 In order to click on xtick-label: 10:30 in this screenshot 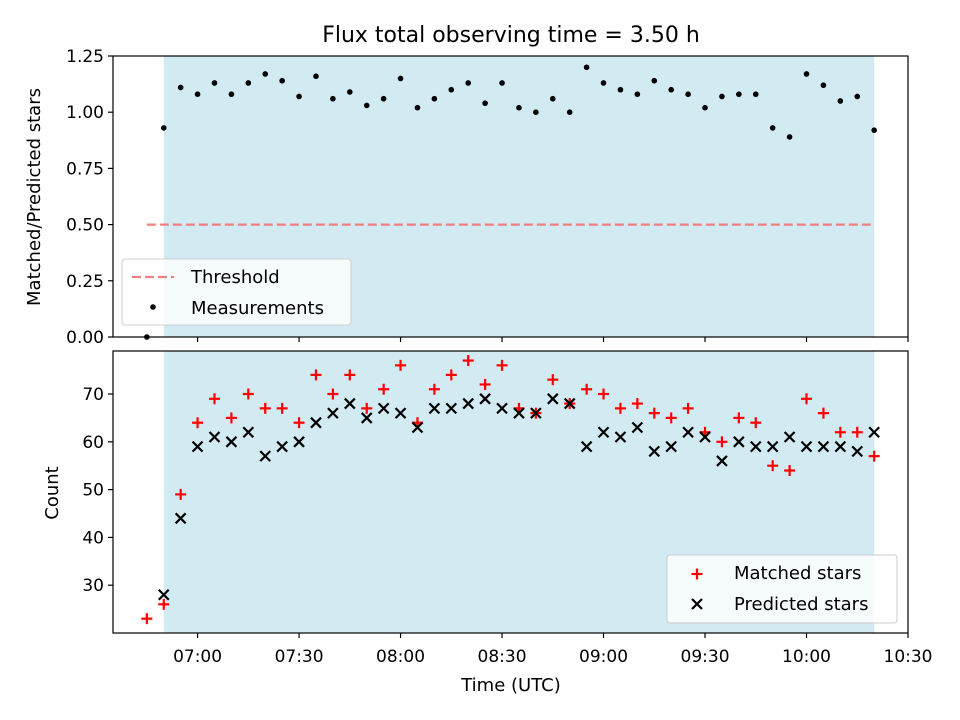, I will do `click(908, 657)`.